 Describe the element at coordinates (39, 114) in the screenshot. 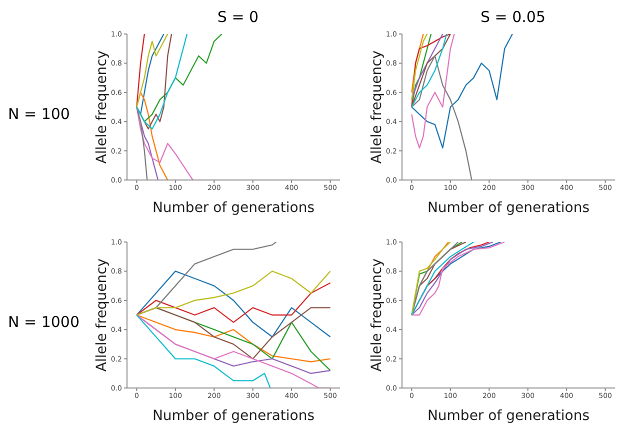

I see `text: N = 100` at that location.